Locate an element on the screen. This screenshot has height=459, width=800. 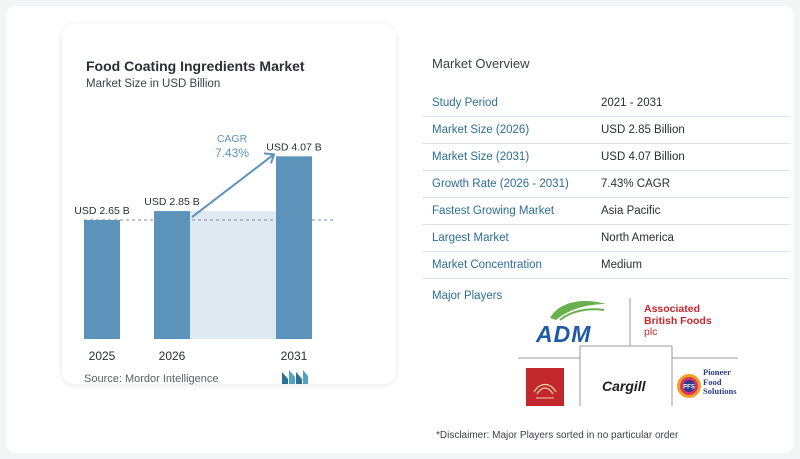
table-row: Market Size (2026) USD 2.85 Billion is located at coordinates (606, 130).